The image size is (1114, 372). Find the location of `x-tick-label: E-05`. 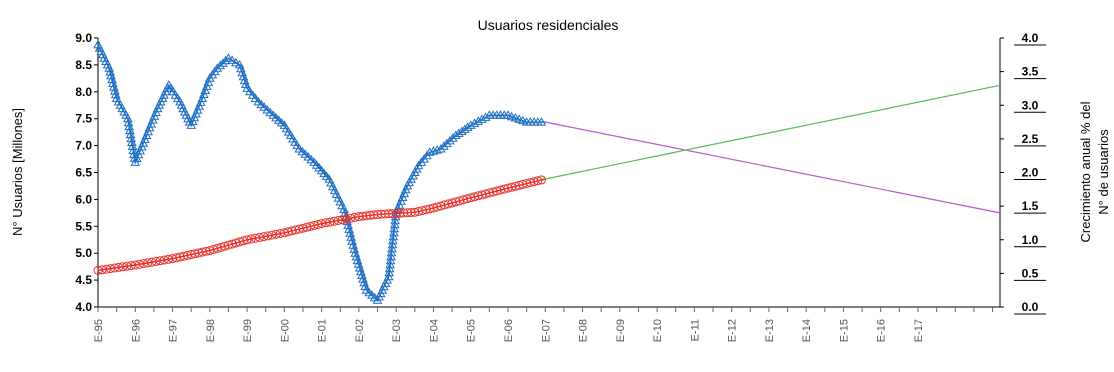

x-tick-label: E-05 is located at coordinates (472, 330).